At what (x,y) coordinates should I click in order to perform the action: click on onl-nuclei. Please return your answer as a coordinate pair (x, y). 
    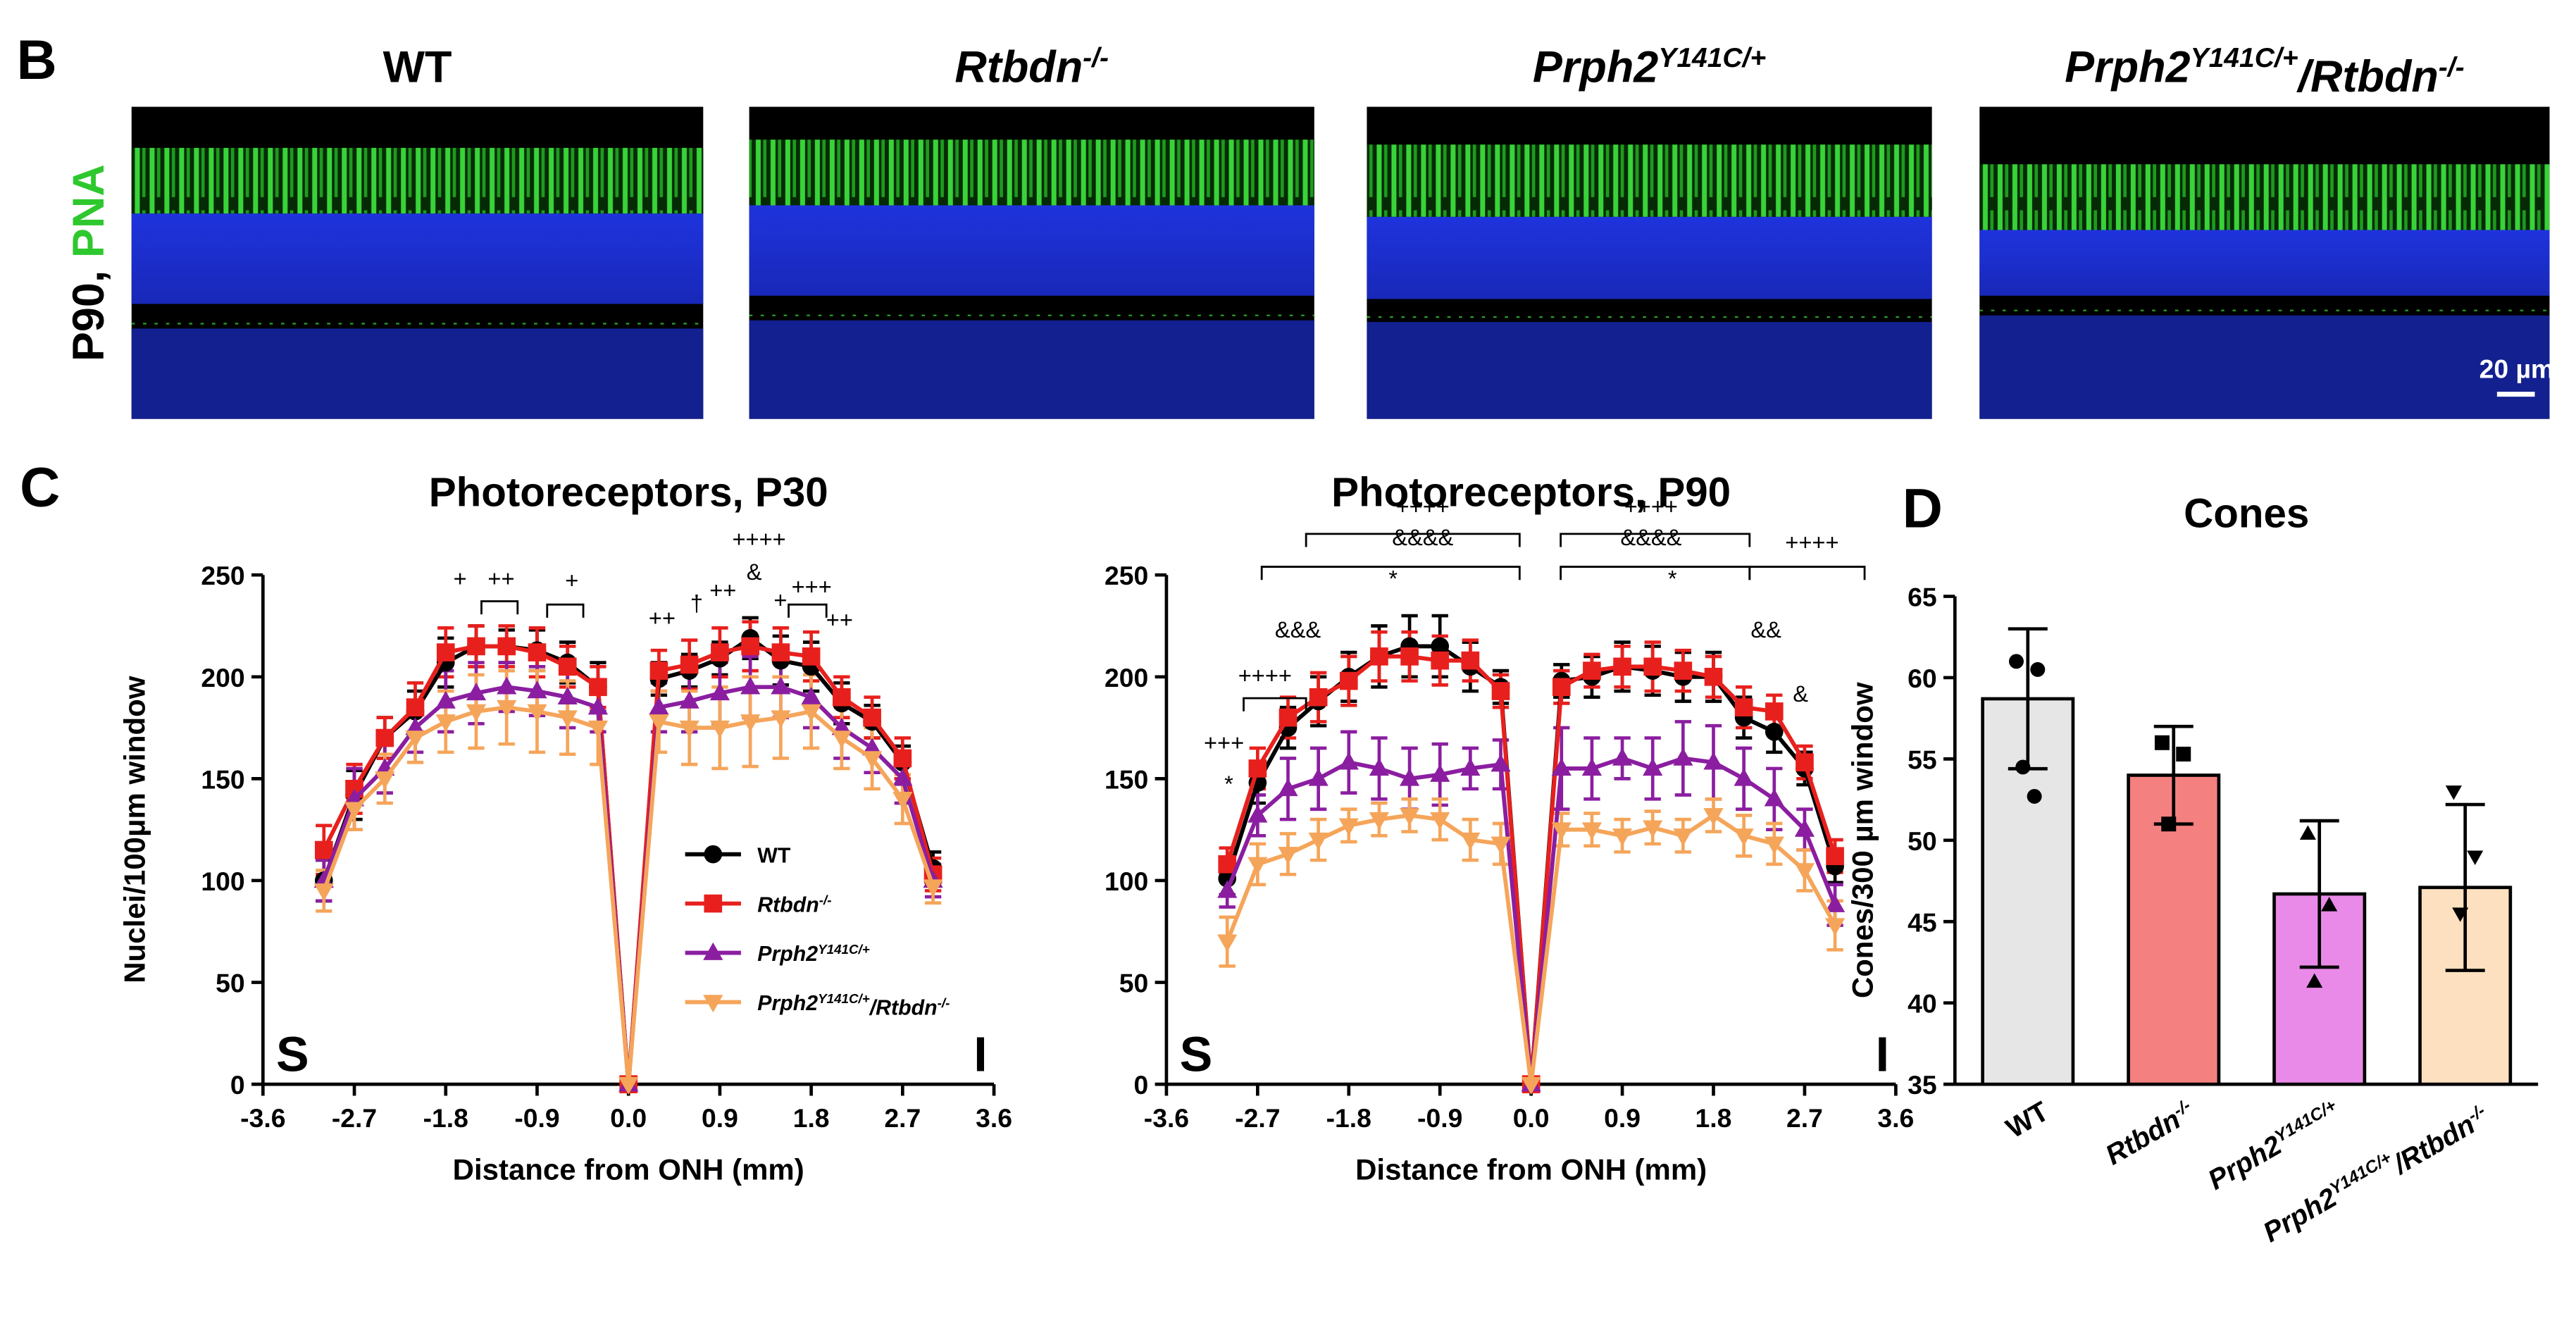
    Looking at the image, I should click on (1649, 257).